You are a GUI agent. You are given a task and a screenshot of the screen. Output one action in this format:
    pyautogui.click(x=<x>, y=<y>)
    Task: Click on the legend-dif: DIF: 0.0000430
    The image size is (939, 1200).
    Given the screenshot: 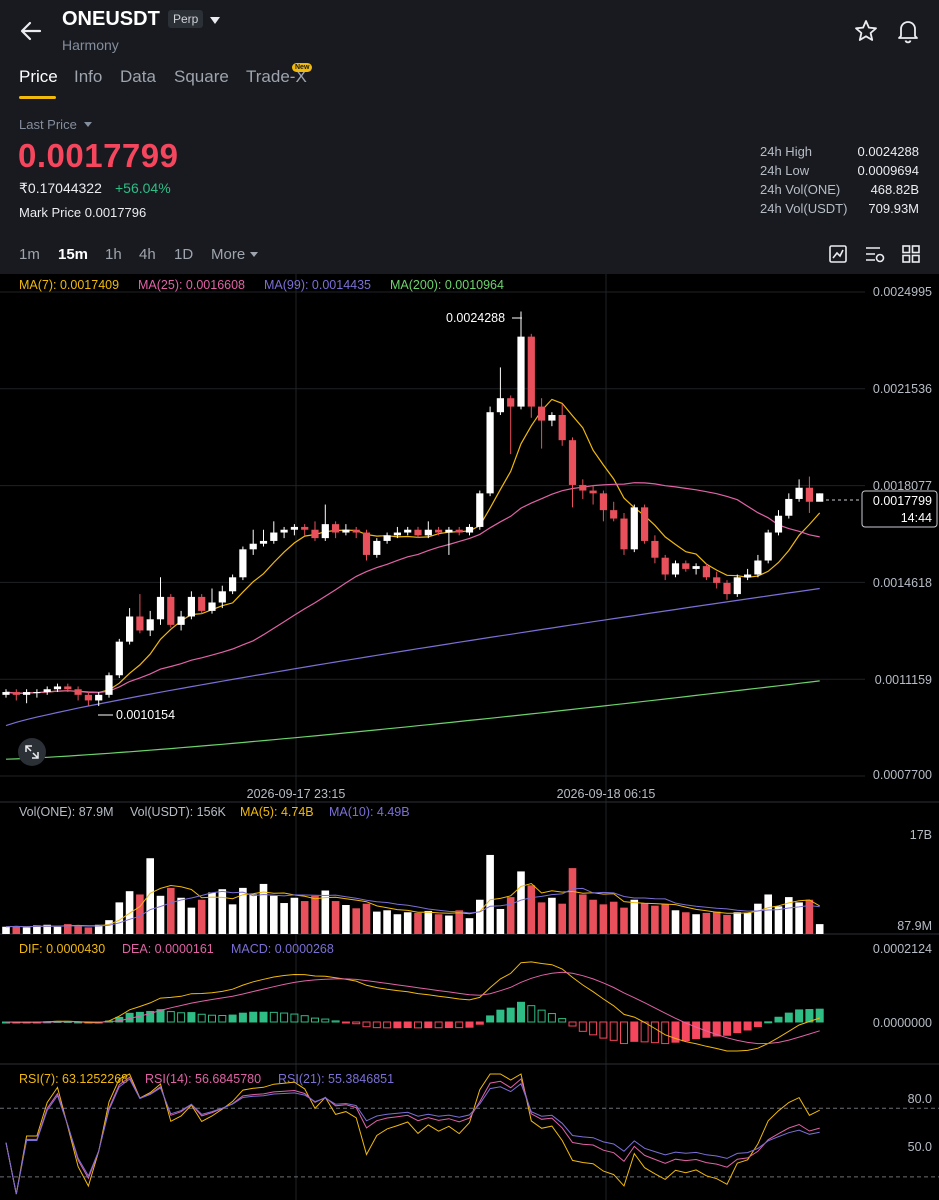 What is the action you would take?
    pyautogui.click(x=62, y=949)
    